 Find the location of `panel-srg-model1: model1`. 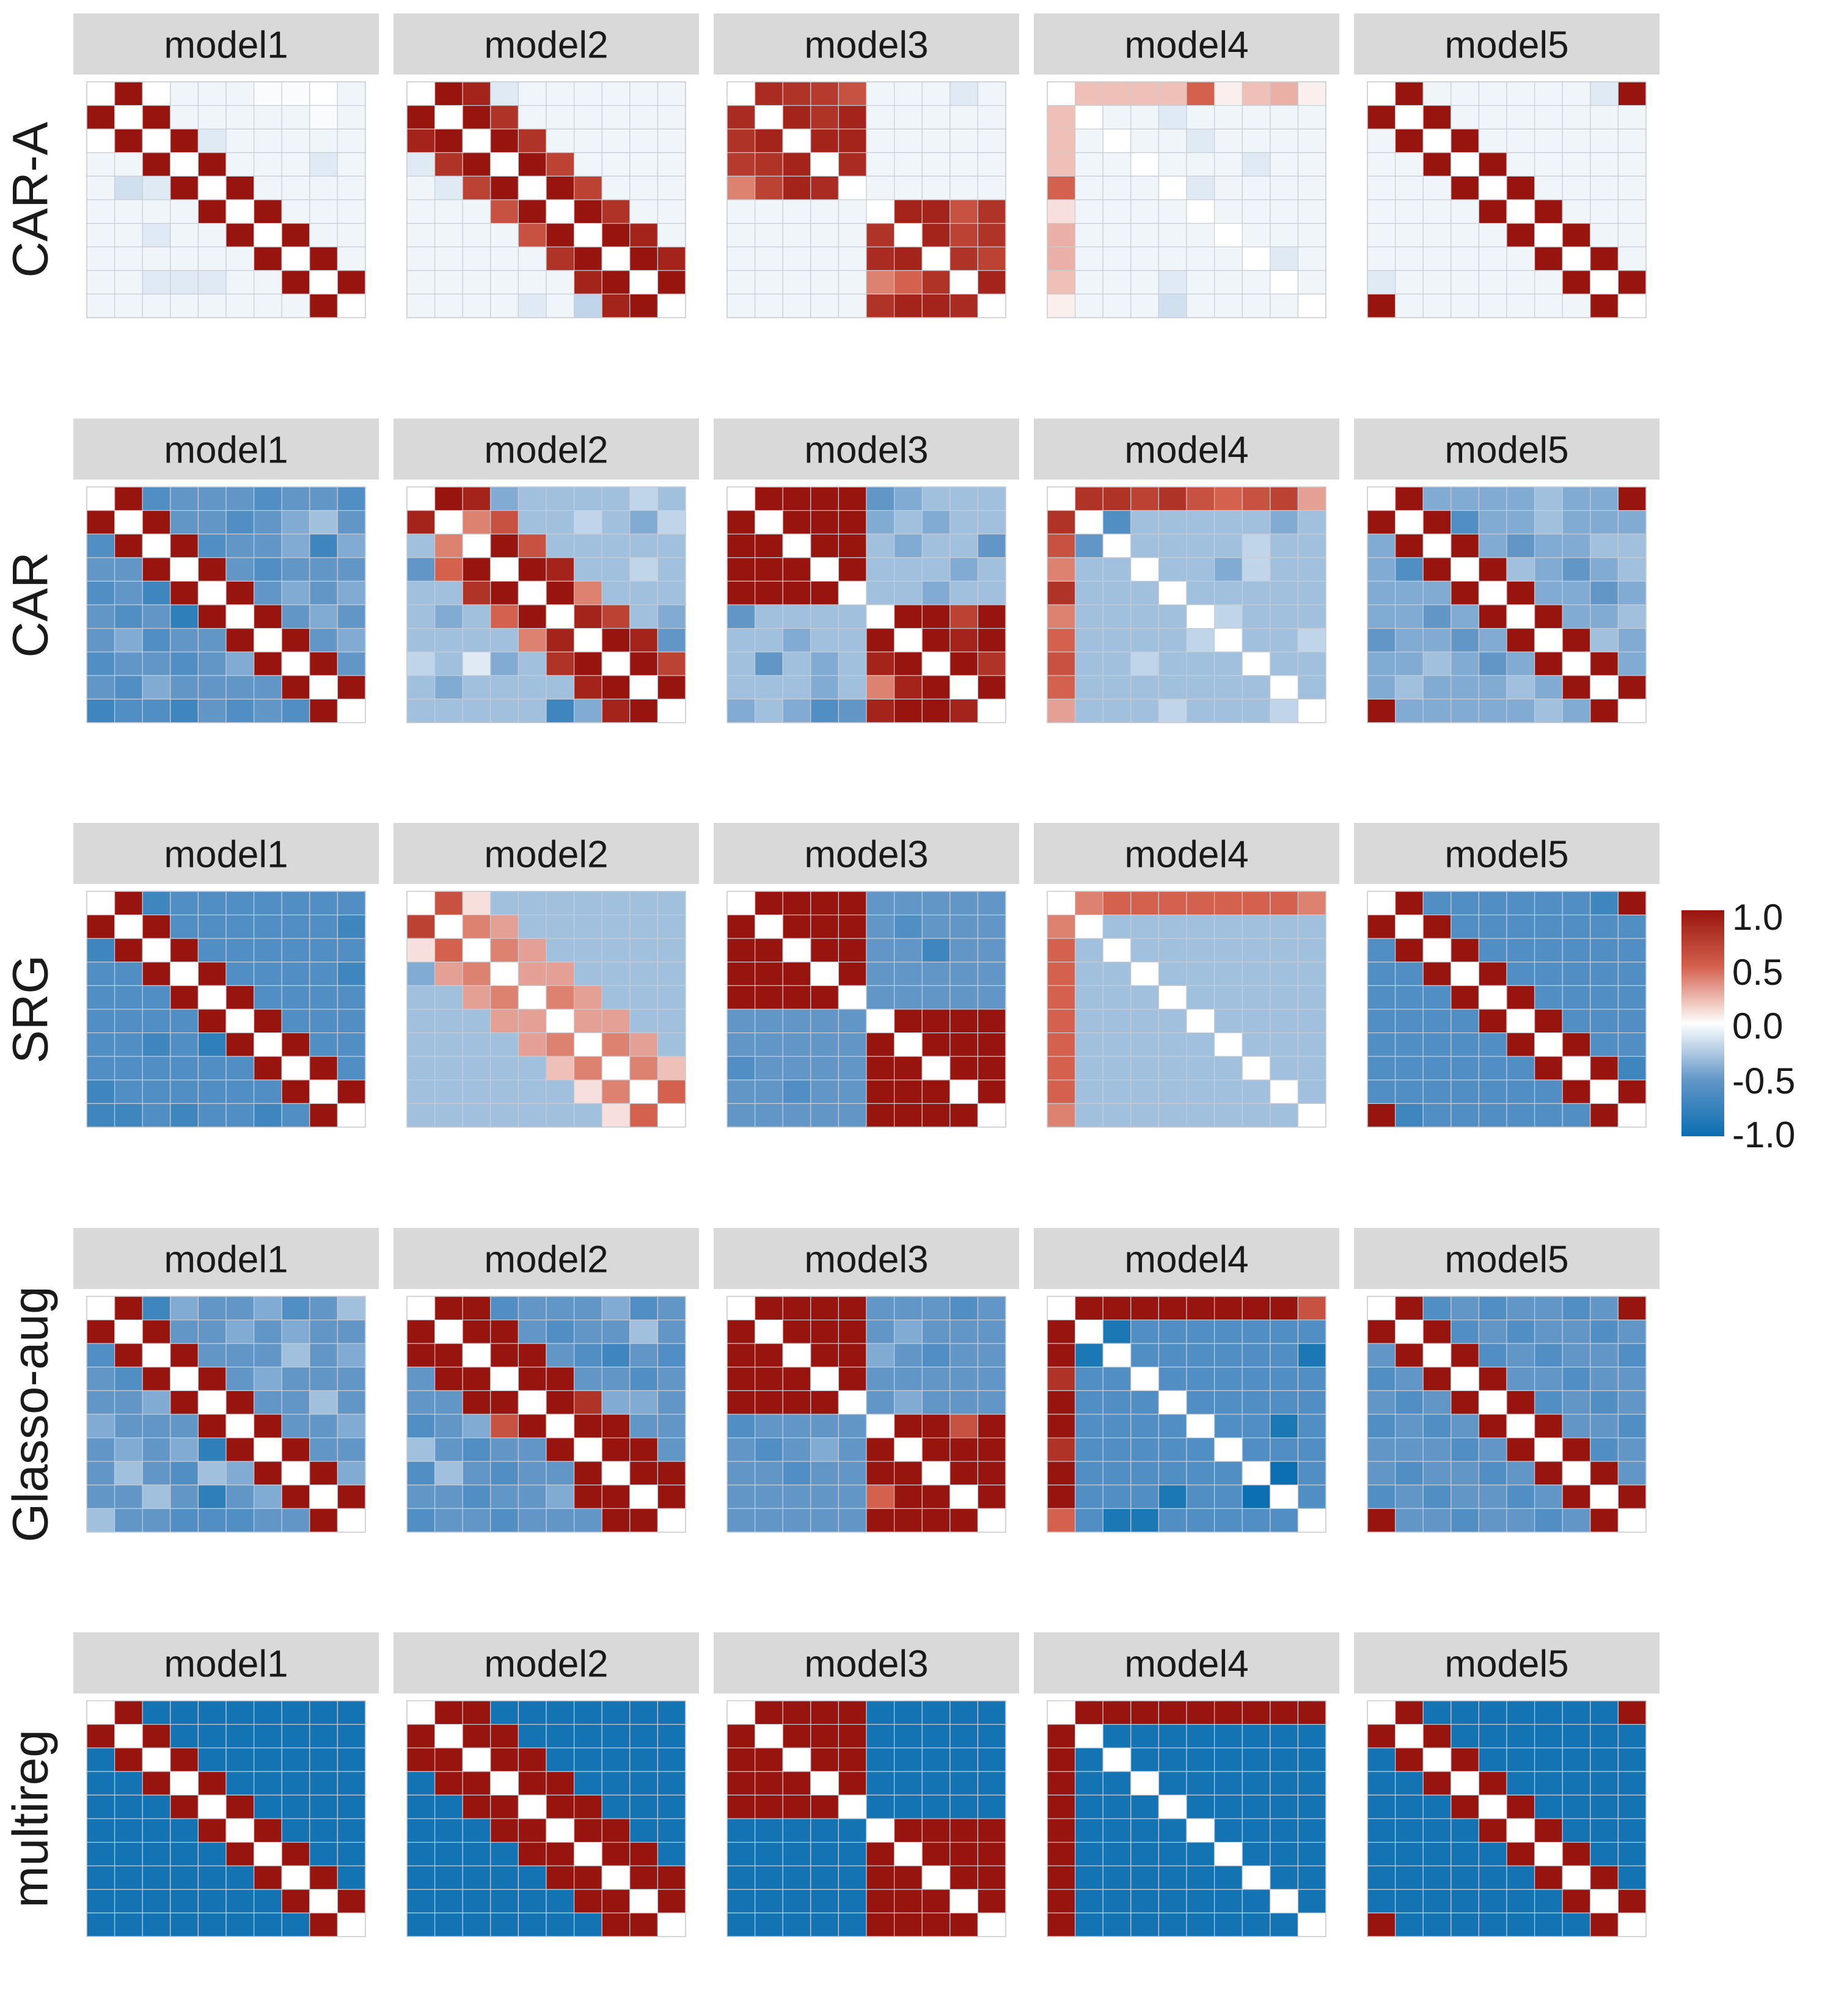

panel-srg-model1: model1 is located at coordinates (226, 975).